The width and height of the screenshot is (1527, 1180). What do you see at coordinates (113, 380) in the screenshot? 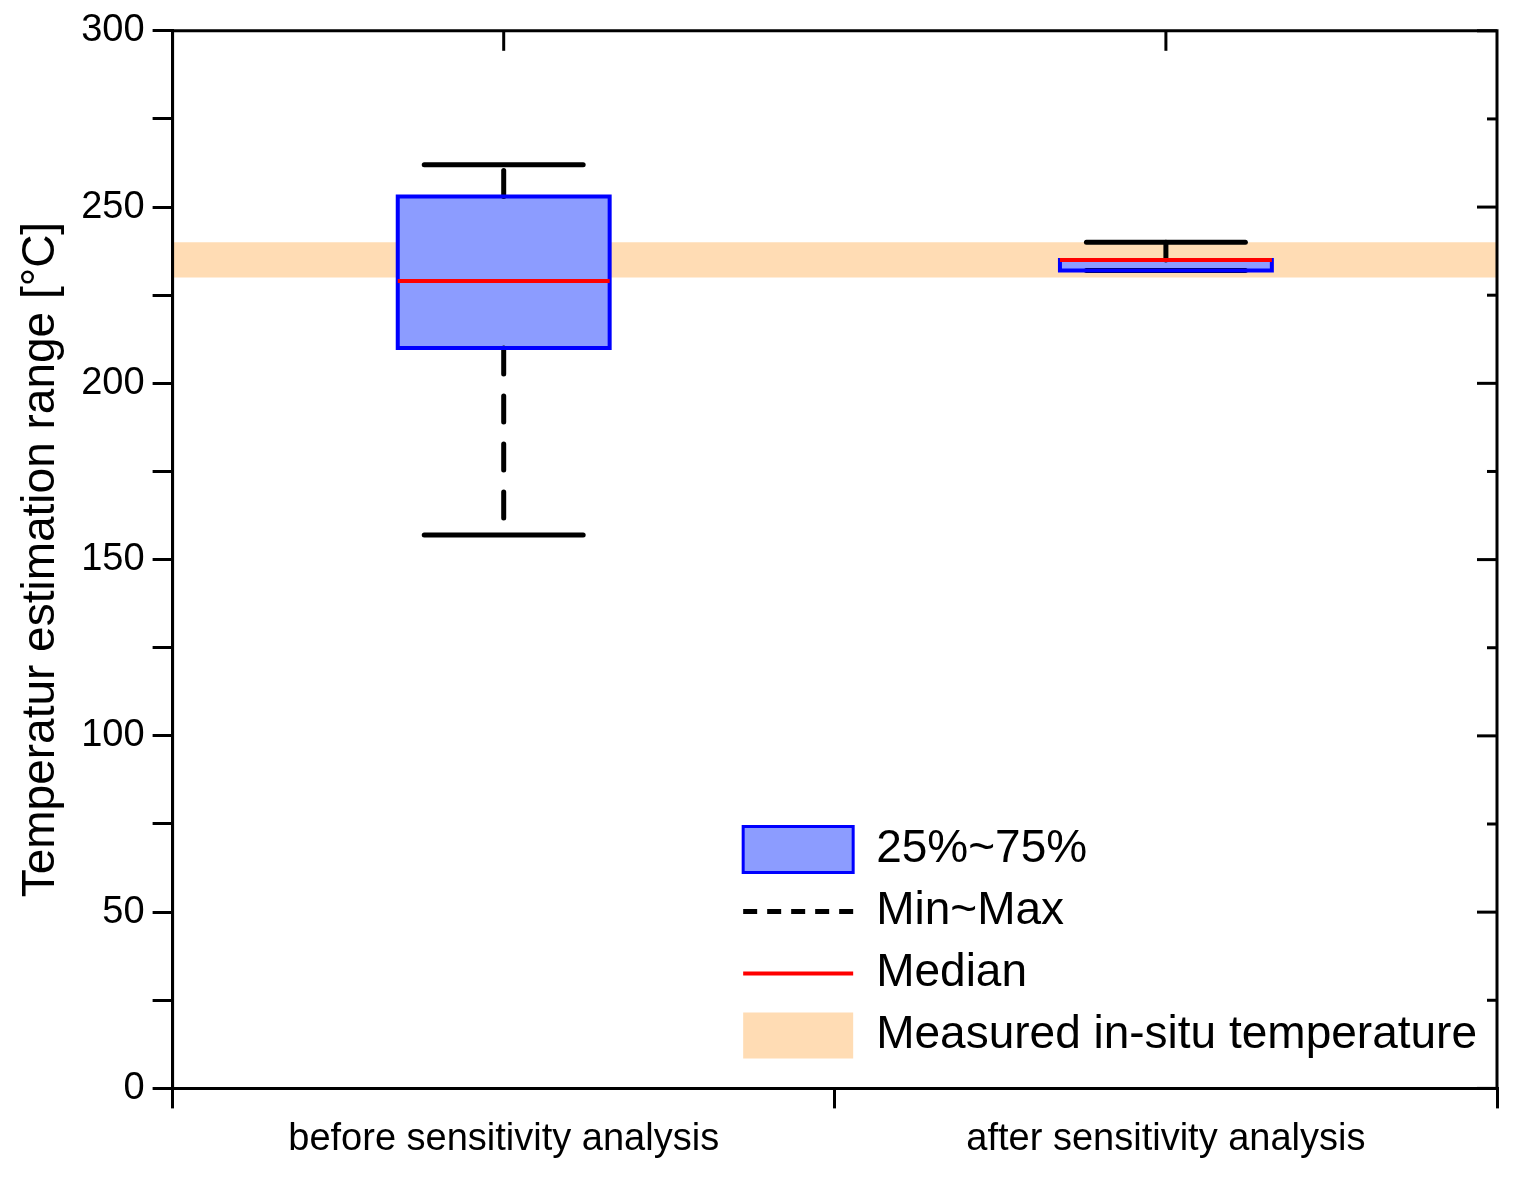
I see `y-tick-label: 200` at bounding box center [113, 380].